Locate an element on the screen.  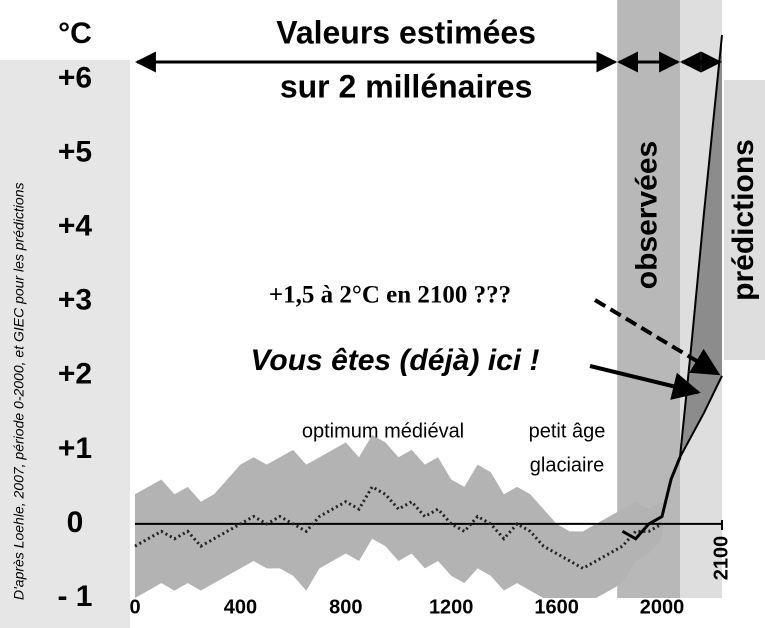
forecast-note: +1,5 à 2°C en 2100 ??? is located at coordinates (390, 295).